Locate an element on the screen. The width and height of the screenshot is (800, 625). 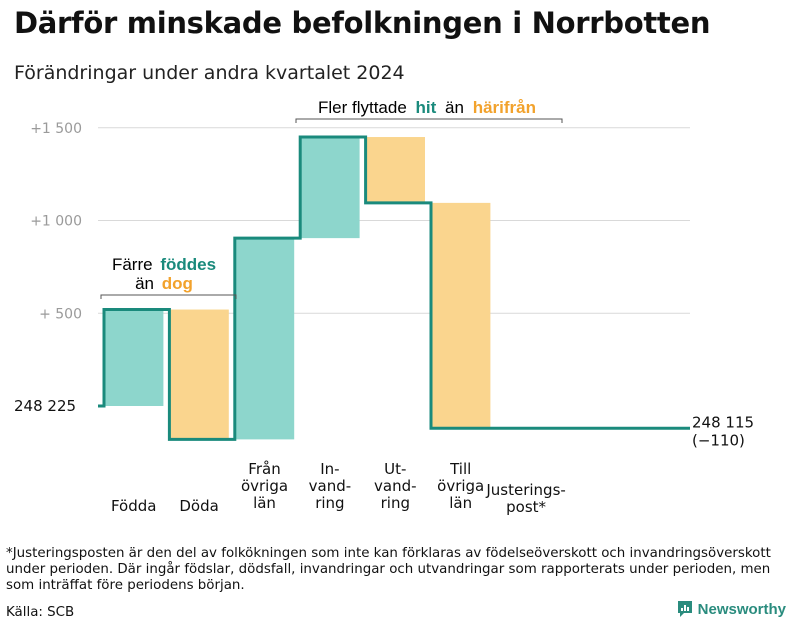
migration-annotation-text2: än is located at coordinates (454, 107).